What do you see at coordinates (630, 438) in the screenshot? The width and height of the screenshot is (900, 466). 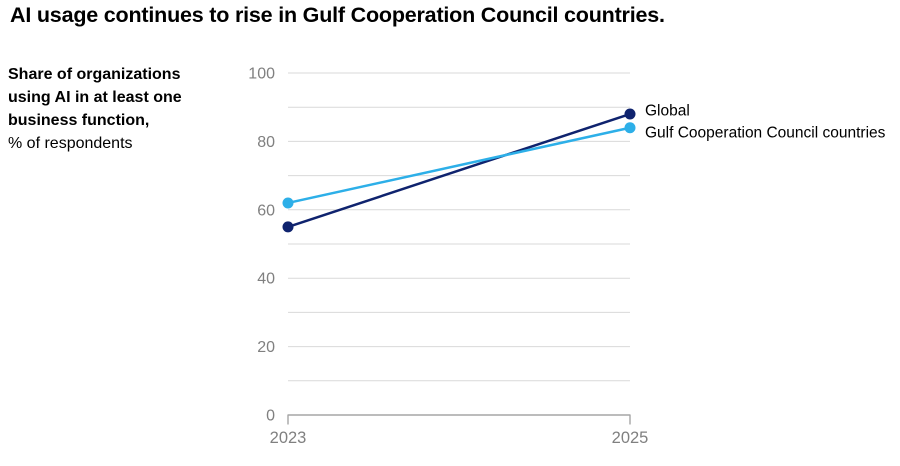 I see `x-axis-label: 2025` at bounding box center [630, 438].